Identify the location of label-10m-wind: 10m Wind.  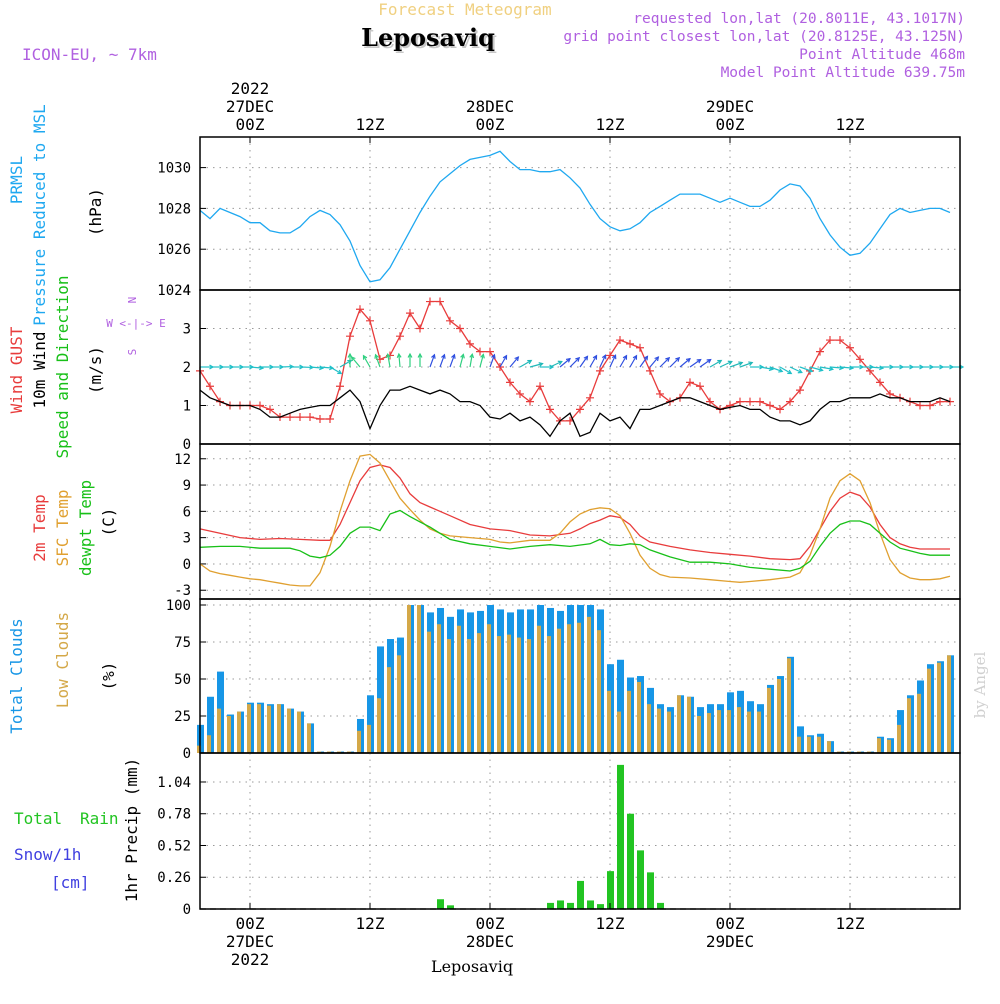
(39, 369).